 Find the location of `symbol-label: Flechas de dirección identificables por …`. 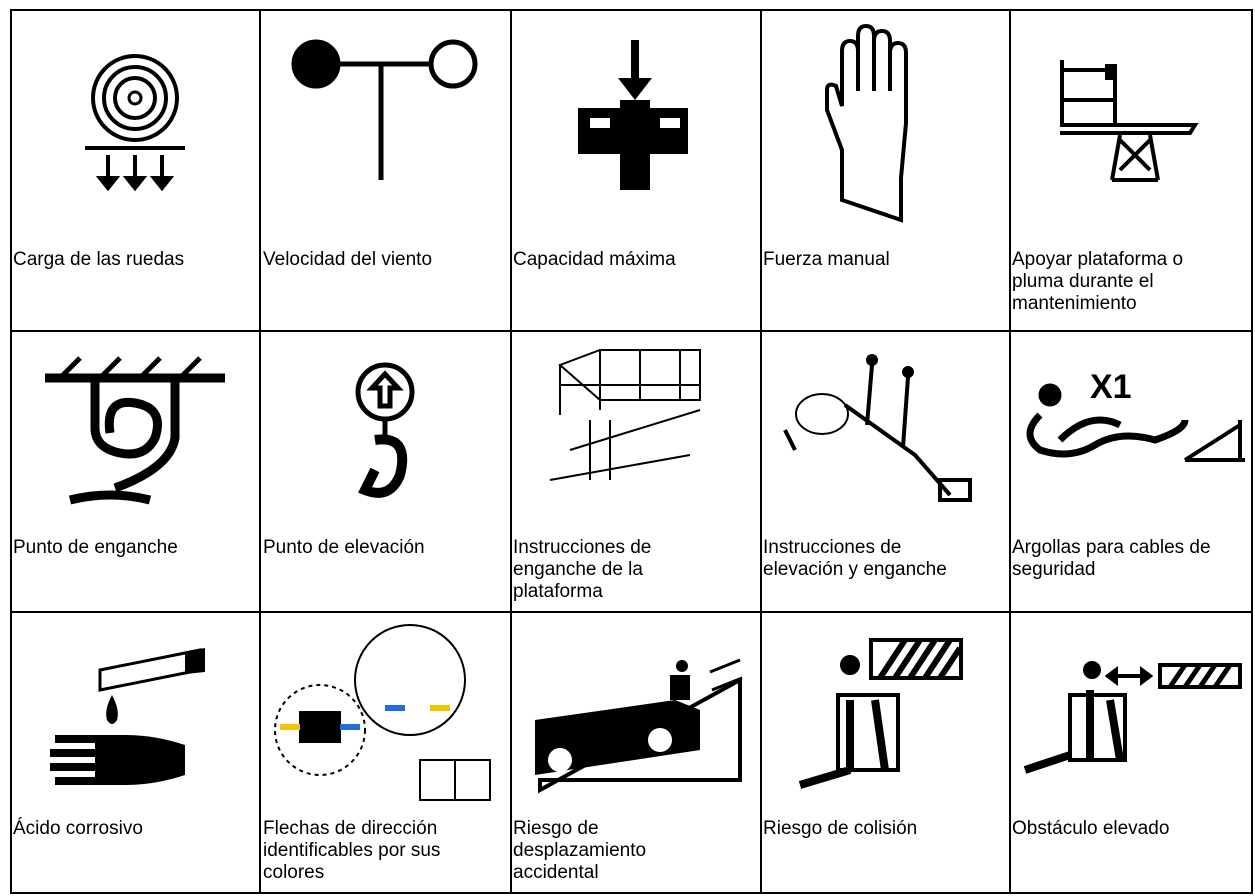

symbol-label: Flechas de dirección identificables por … is located at coordinates (352, 850).